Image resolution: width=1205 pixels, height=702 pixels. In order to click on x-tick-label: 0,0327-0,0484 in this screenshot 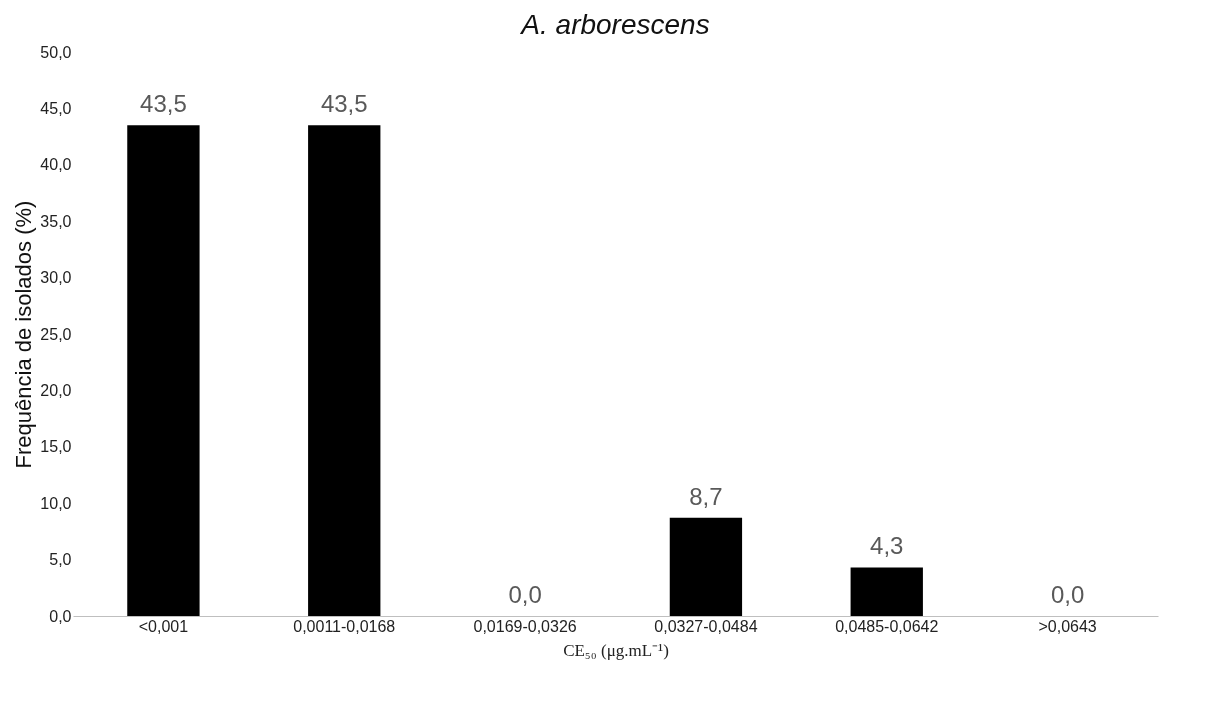, I will do `click(706, 626)`.